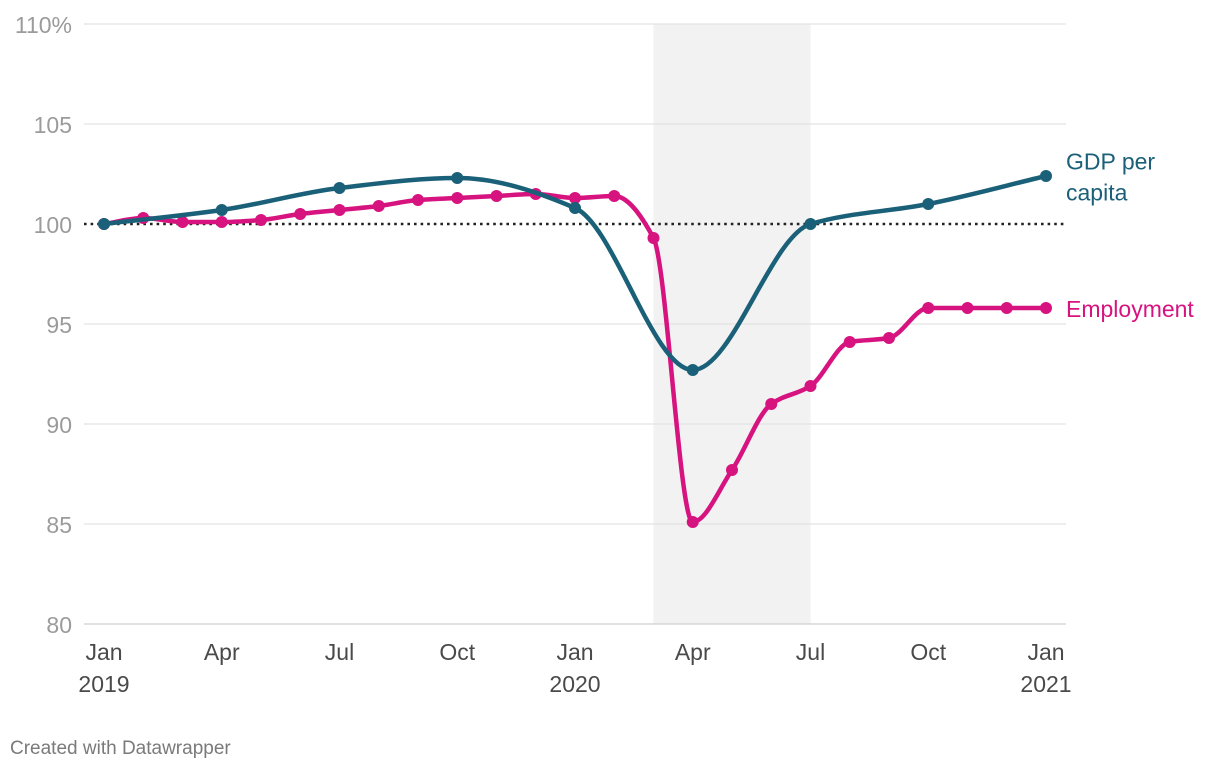 This screenshot has width=1220, height=774. Describe the element at coordinates (1045, 684) in the screenshot. I see `x-tick-year-label: 2021` at that location.